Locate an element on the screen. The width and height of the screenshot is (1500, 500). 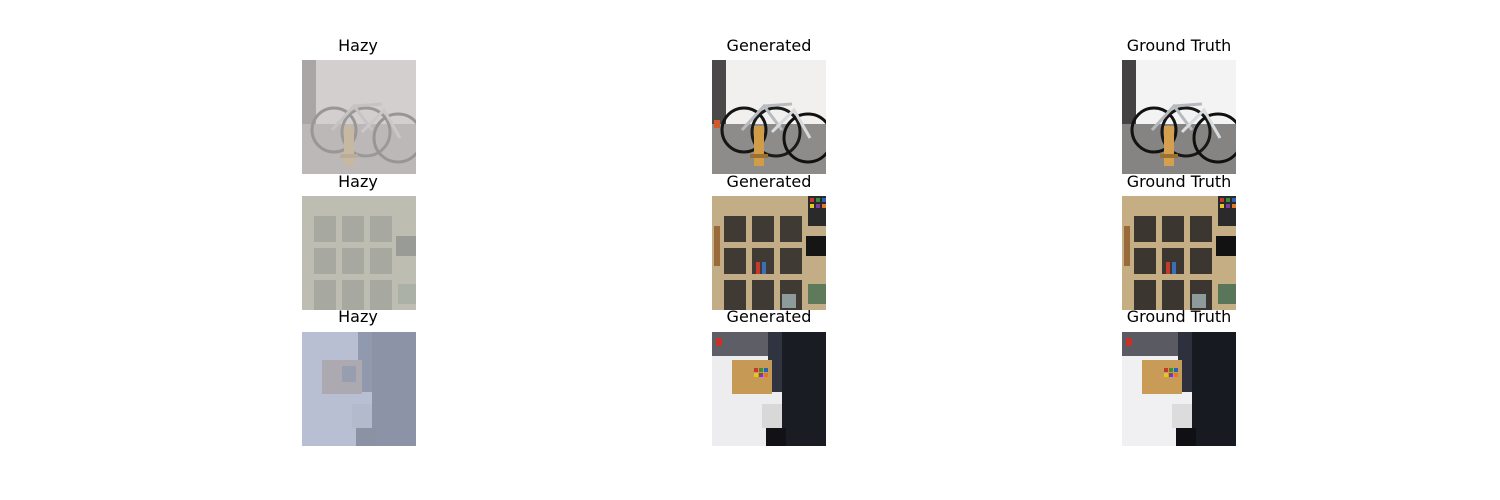
title-generated-row3: Generated is located at coordinates (769, 316).